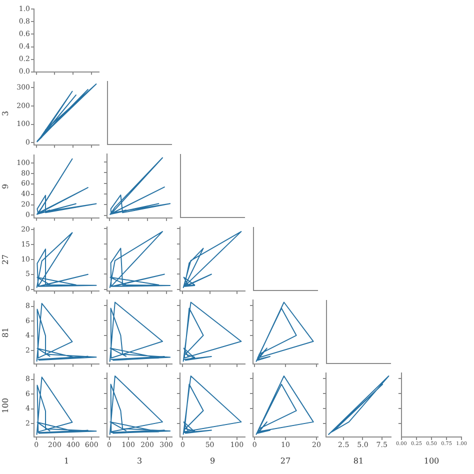 The image size is (474, 474). I want to click on y-axis-title: 3, so click(5, 113).